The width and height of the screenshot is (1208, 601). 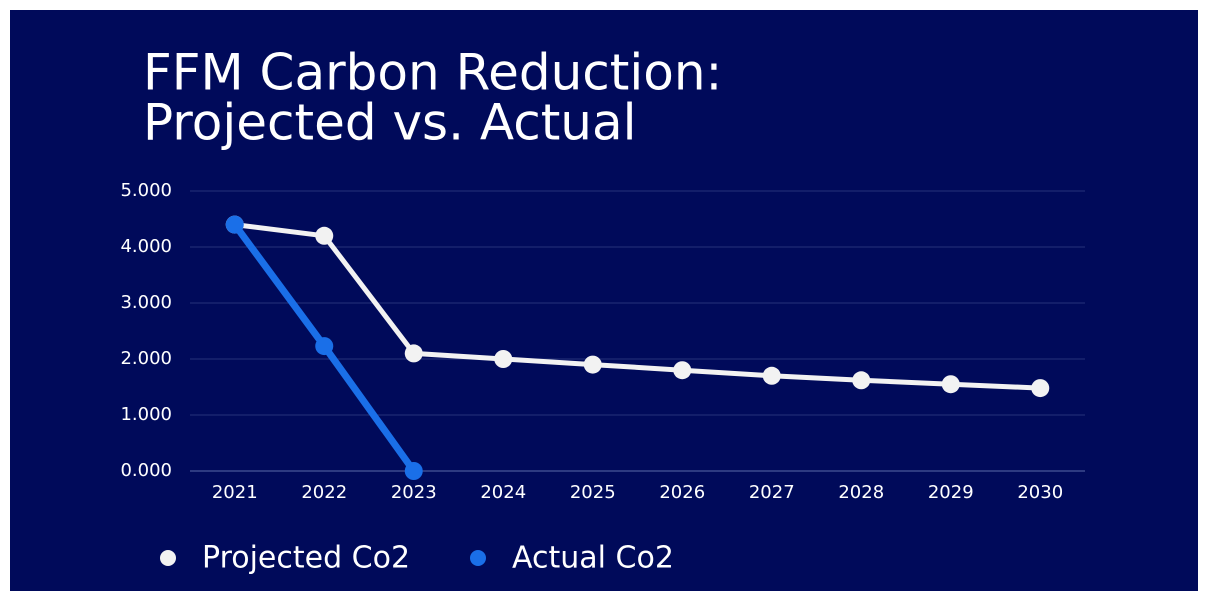 I want to click on y-tick-label: 4.000, so click(x=146, y=246).